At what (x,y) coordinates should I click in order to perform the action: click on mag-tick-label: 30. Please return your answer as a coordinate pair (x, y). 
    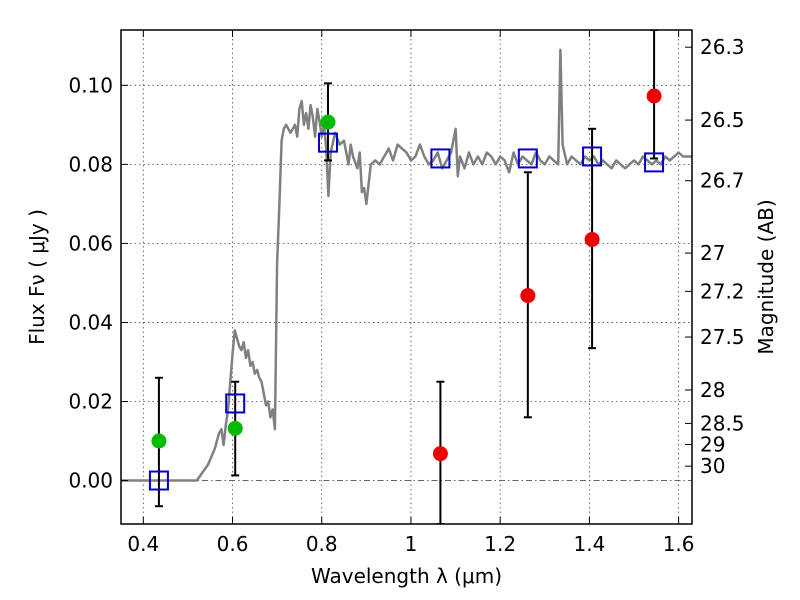
    Looking at the image, I should click on (712, 466).